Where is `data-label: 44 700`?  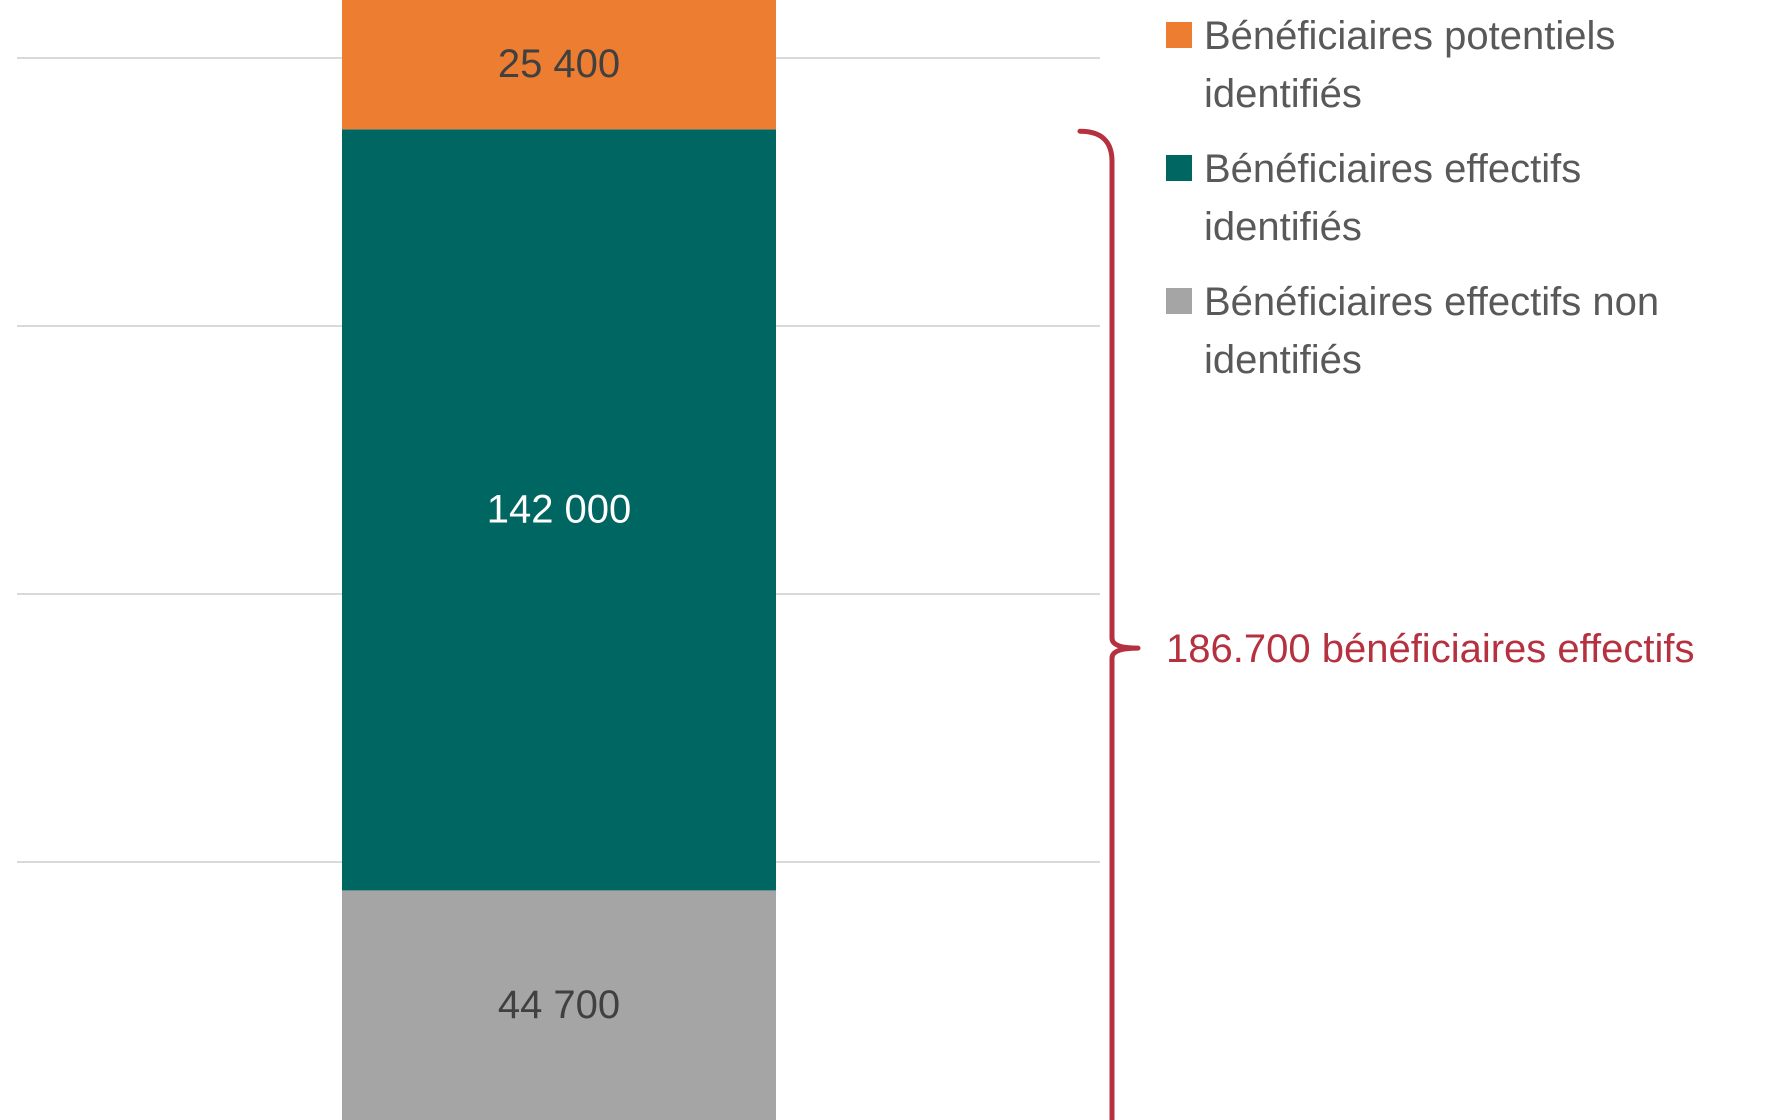
data-label: 44 700 is located at coordinates (559, 1005).